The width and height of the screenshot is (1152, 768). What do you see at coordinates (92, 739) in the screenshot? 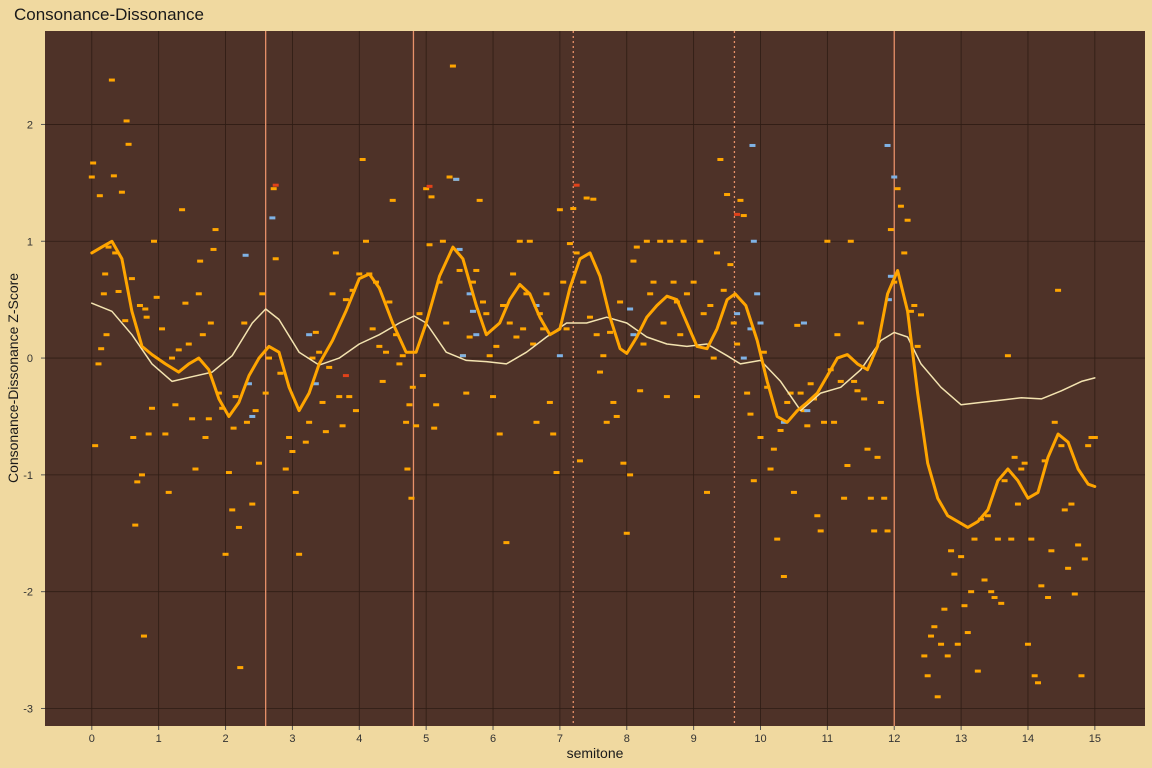
I see `x-tick-label: 0` at bounding box center [92, 739].